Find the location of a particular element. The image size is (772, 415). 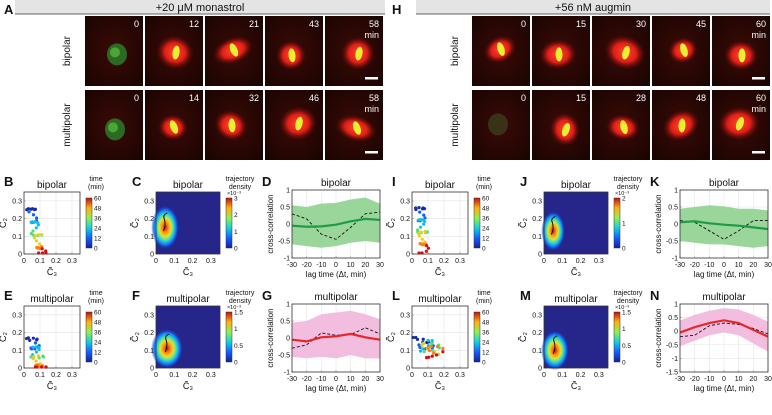

x-tick-label: -10 is located at coordinates (321, 379).